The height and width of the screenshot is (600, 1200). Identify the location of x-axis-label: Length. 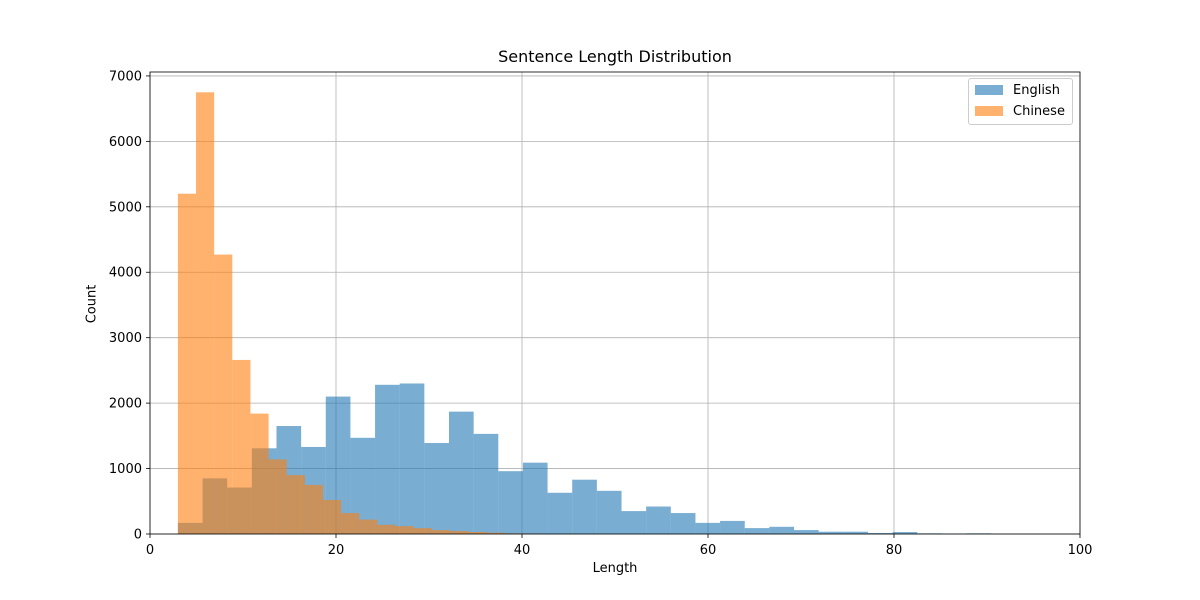
(615, 568).